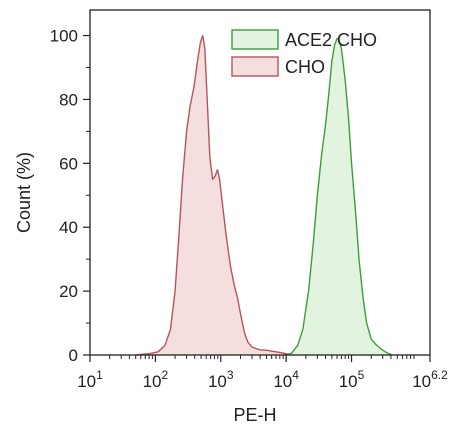 The image size is (457, 430). What do you see at coordinates (221, 379) in the screenshot?
I see `x-tick-label: 10³` at bounding box center [221, 379].